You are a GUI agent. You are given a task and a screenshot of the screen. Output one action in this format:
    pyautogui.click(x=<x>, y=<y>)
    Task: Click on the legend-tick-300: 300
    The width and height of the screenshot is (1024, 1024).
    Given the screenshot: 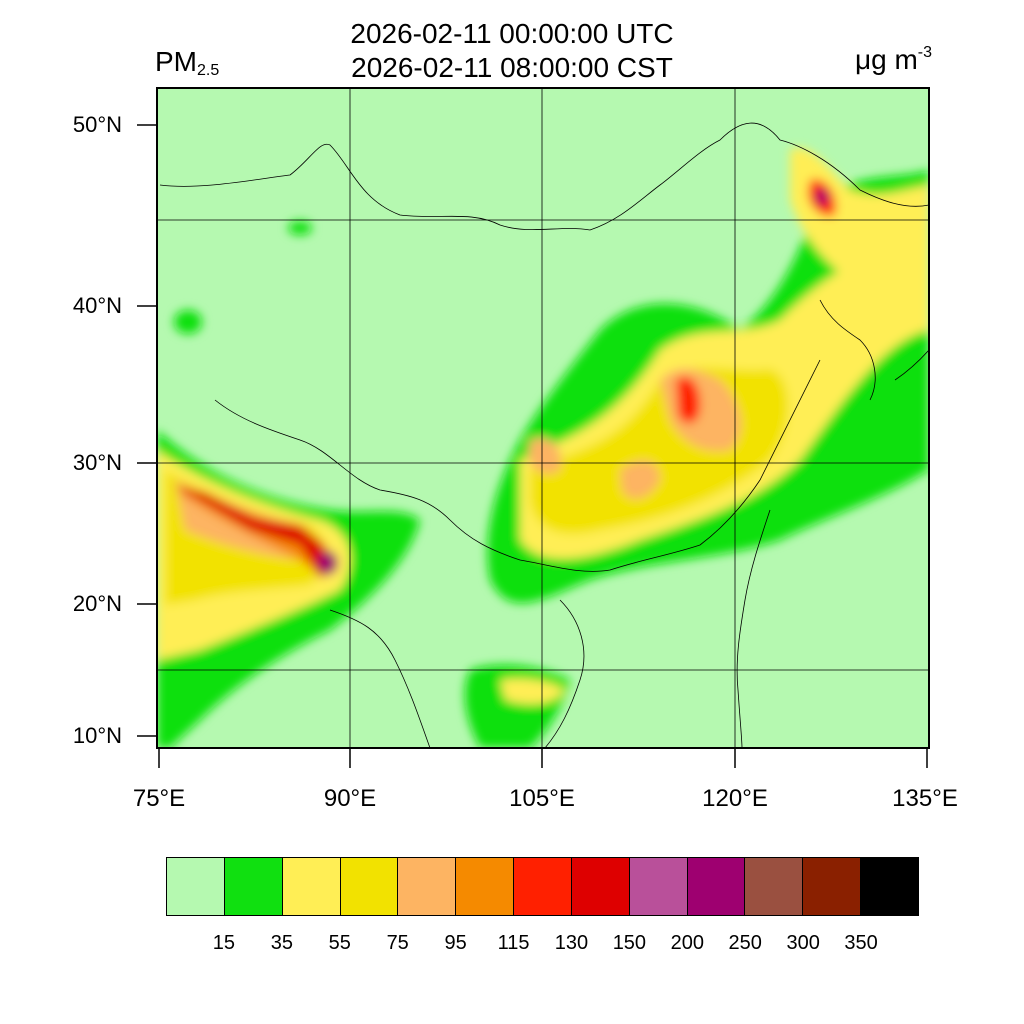 What is the action you would take?
    pyautogui.click(x=803, y=943)
    